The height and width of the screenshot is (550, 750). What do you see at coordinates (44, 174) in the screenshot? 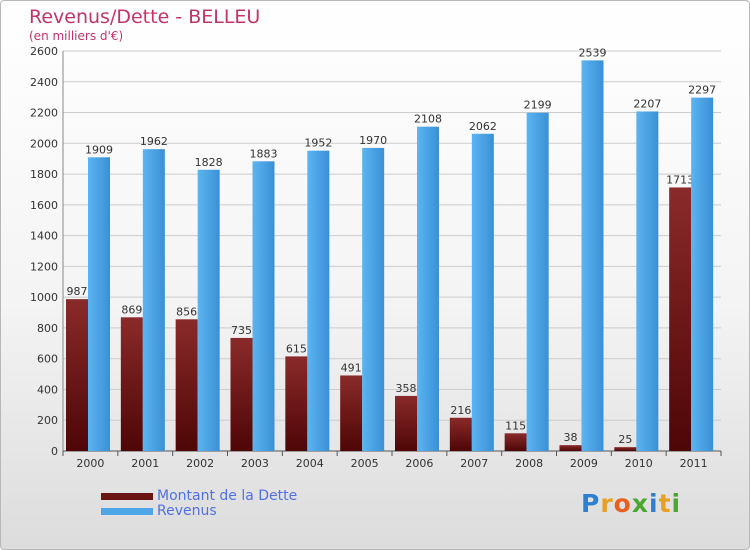
I see `y-tick-label: 1800` at bounding box center [44, 174].